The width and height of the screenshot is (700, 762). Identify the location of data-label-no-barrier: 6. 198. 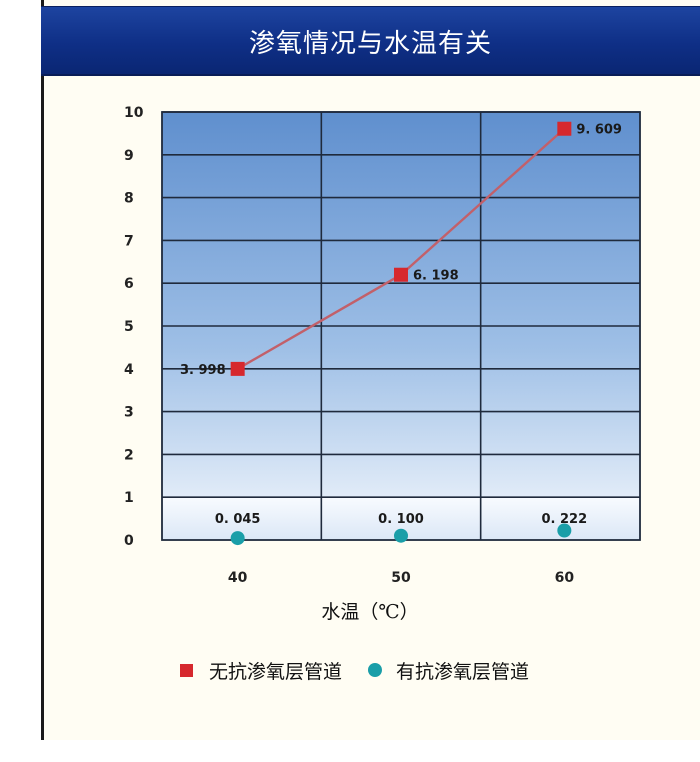
(436, 276).